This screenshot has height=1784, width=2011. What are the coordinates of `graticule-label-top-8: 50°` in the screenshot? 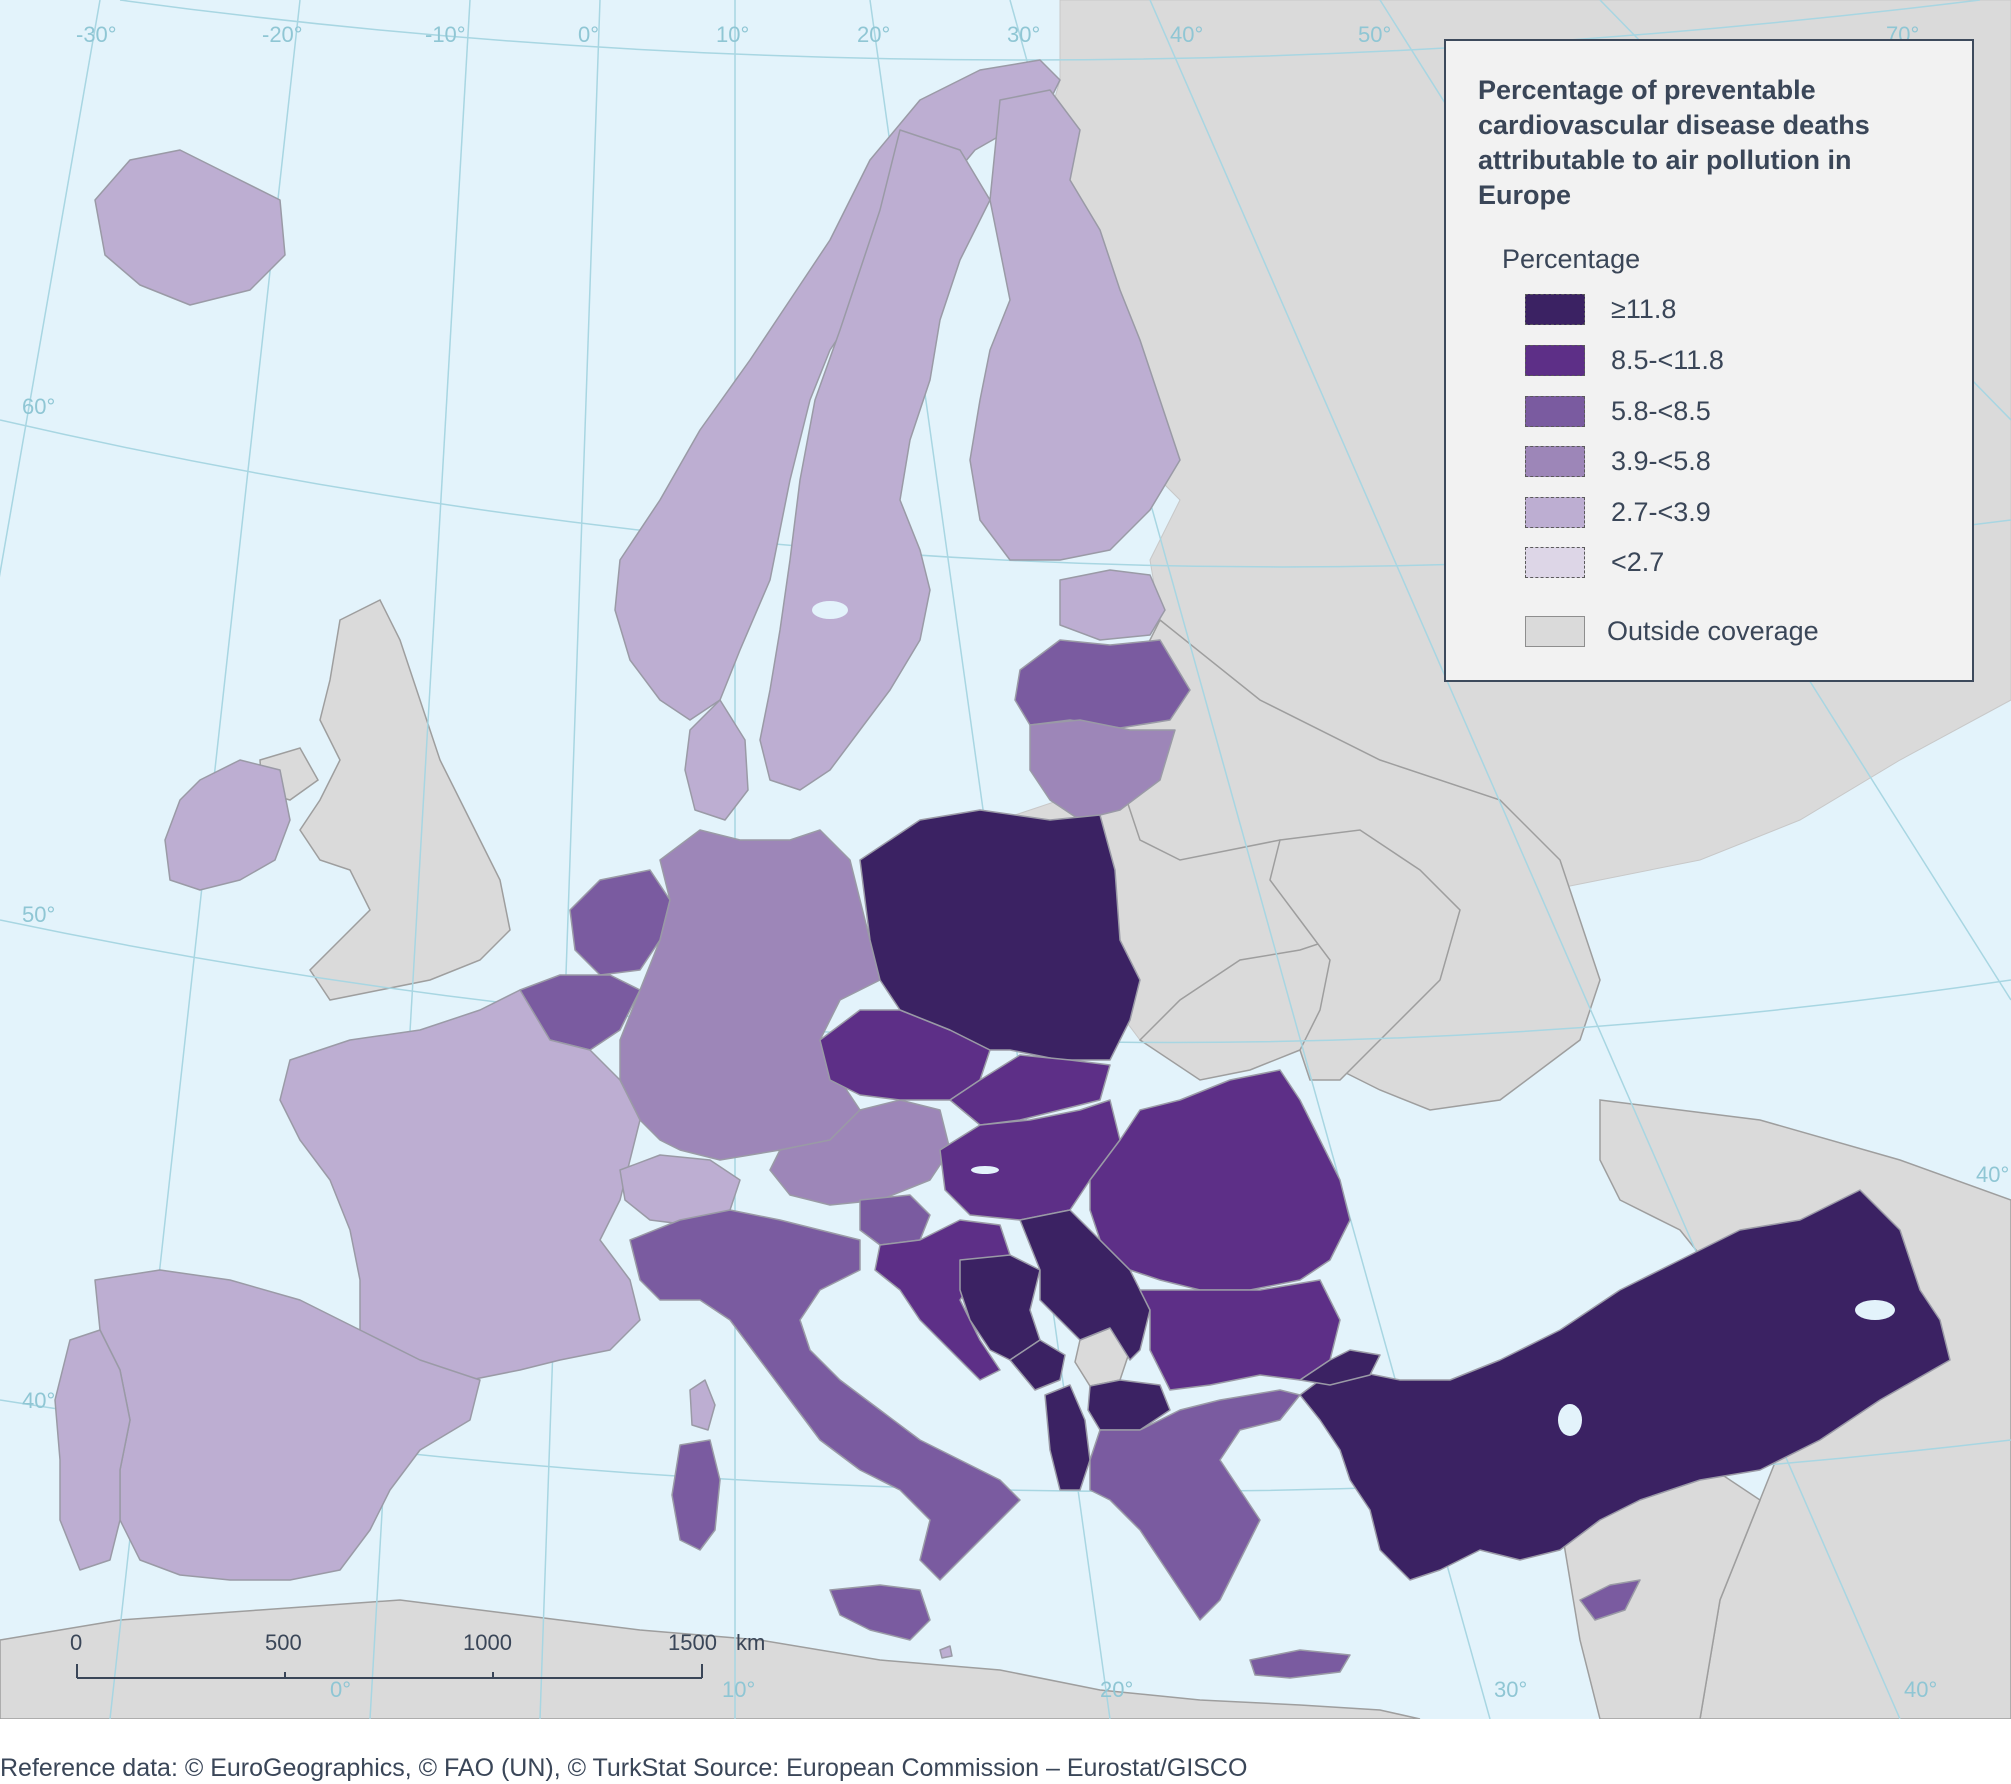 It's located at (1374, 34).